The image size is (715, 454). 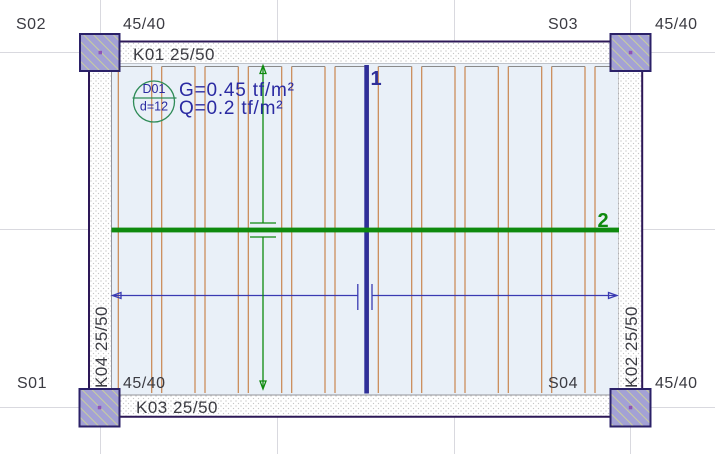 I want to click on column-s02-node, so click(x=100, y=52).